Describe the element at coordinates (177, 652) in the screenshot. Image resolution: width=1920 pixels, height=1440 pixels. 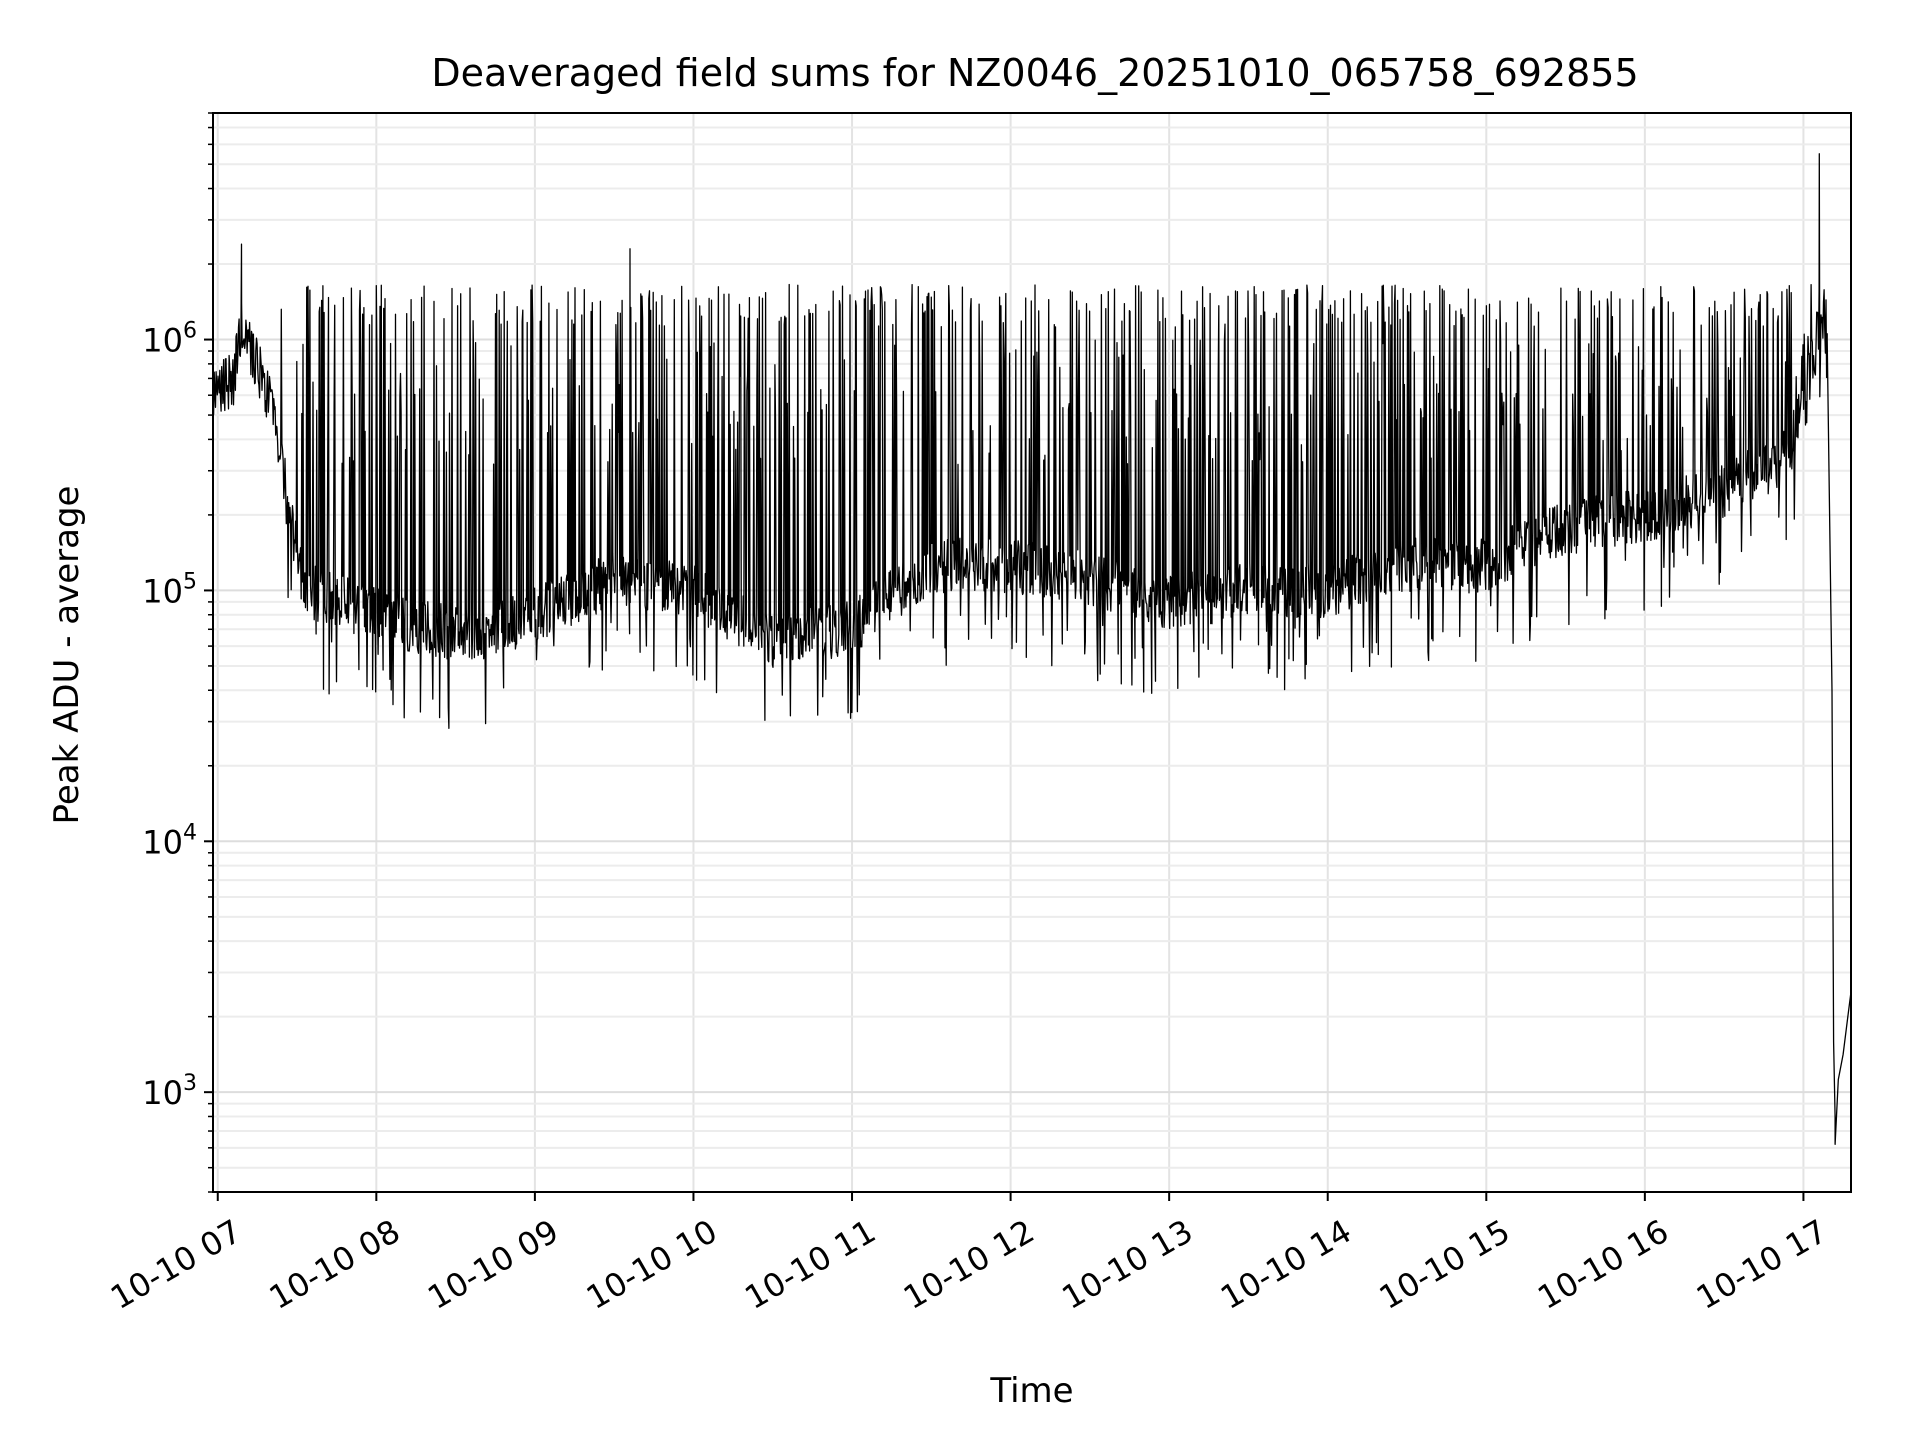
I see `y-axis: 103 104 105 106` at that location.